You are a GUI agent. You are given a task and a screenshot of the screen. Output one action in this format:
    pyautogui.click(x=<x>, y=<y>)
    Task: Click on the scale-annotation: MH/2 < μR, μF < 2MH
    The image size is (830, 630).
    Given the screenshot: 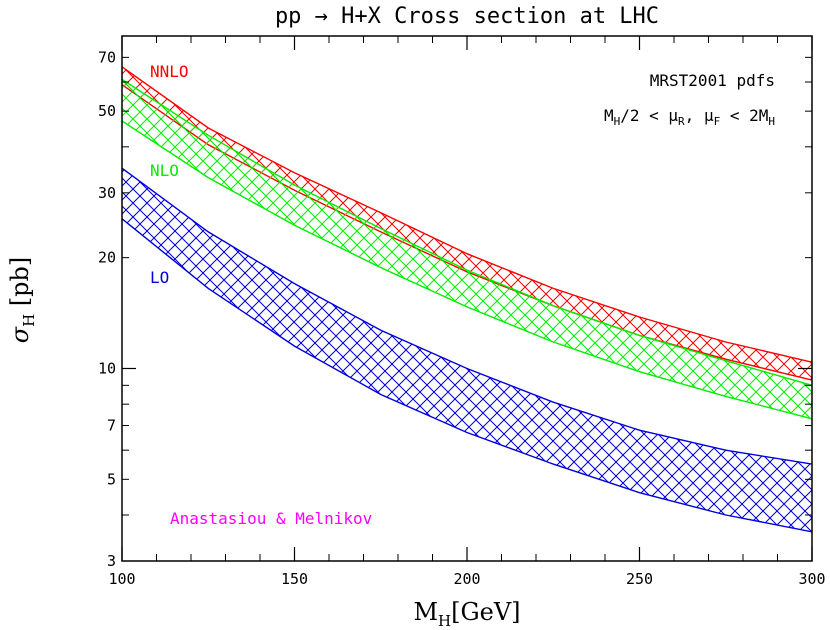 What is the action you would take?
    pyautogui.click(x=689, y=117)
    